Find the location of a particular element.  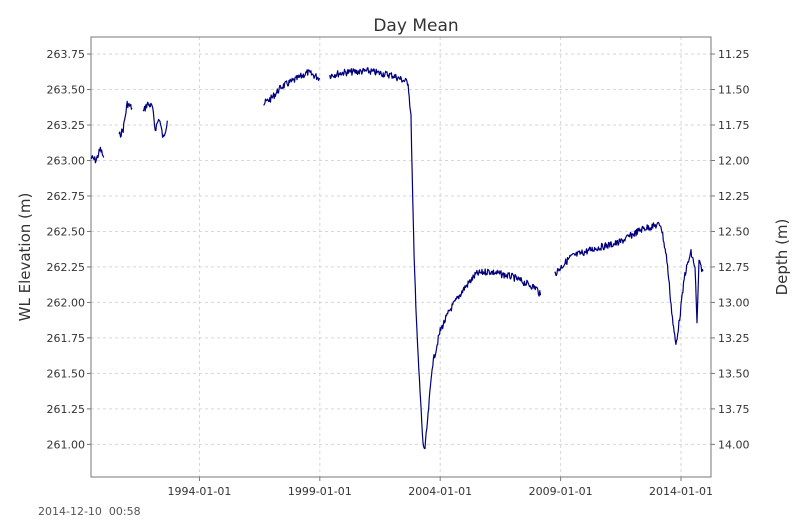

y-tick-label-right: 13.00 is located at coordinates (734, 302).